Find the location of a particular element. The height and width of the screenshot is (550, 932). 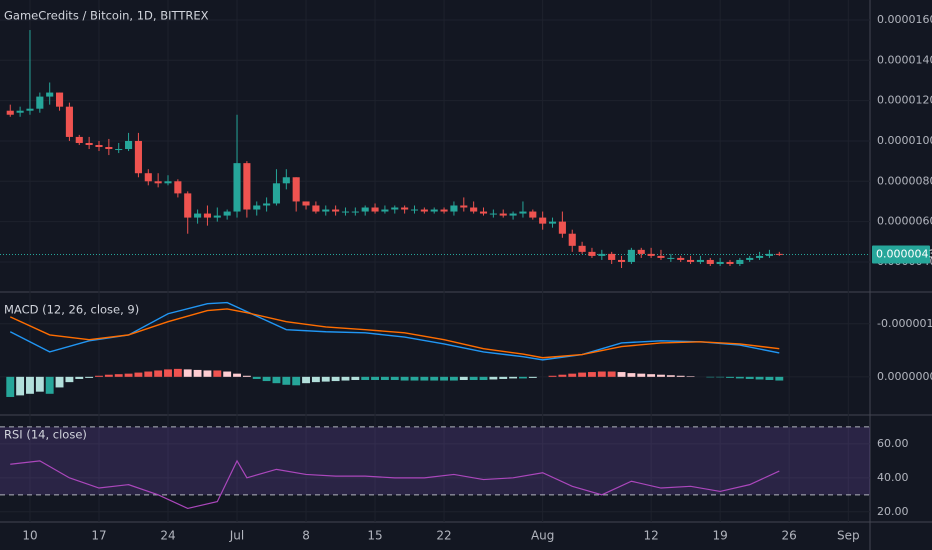

y-tick-label: 0.00000800 is located at coordinates (904, 180).